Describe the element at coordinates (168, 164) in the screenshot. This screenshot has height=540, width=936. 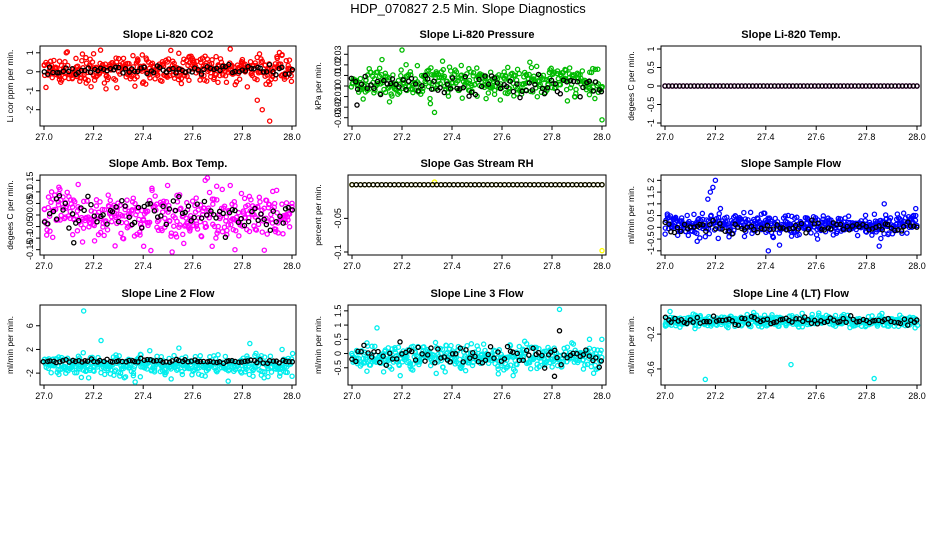
I see `panel-title: Slope Amb. Box Temp.` at that location.